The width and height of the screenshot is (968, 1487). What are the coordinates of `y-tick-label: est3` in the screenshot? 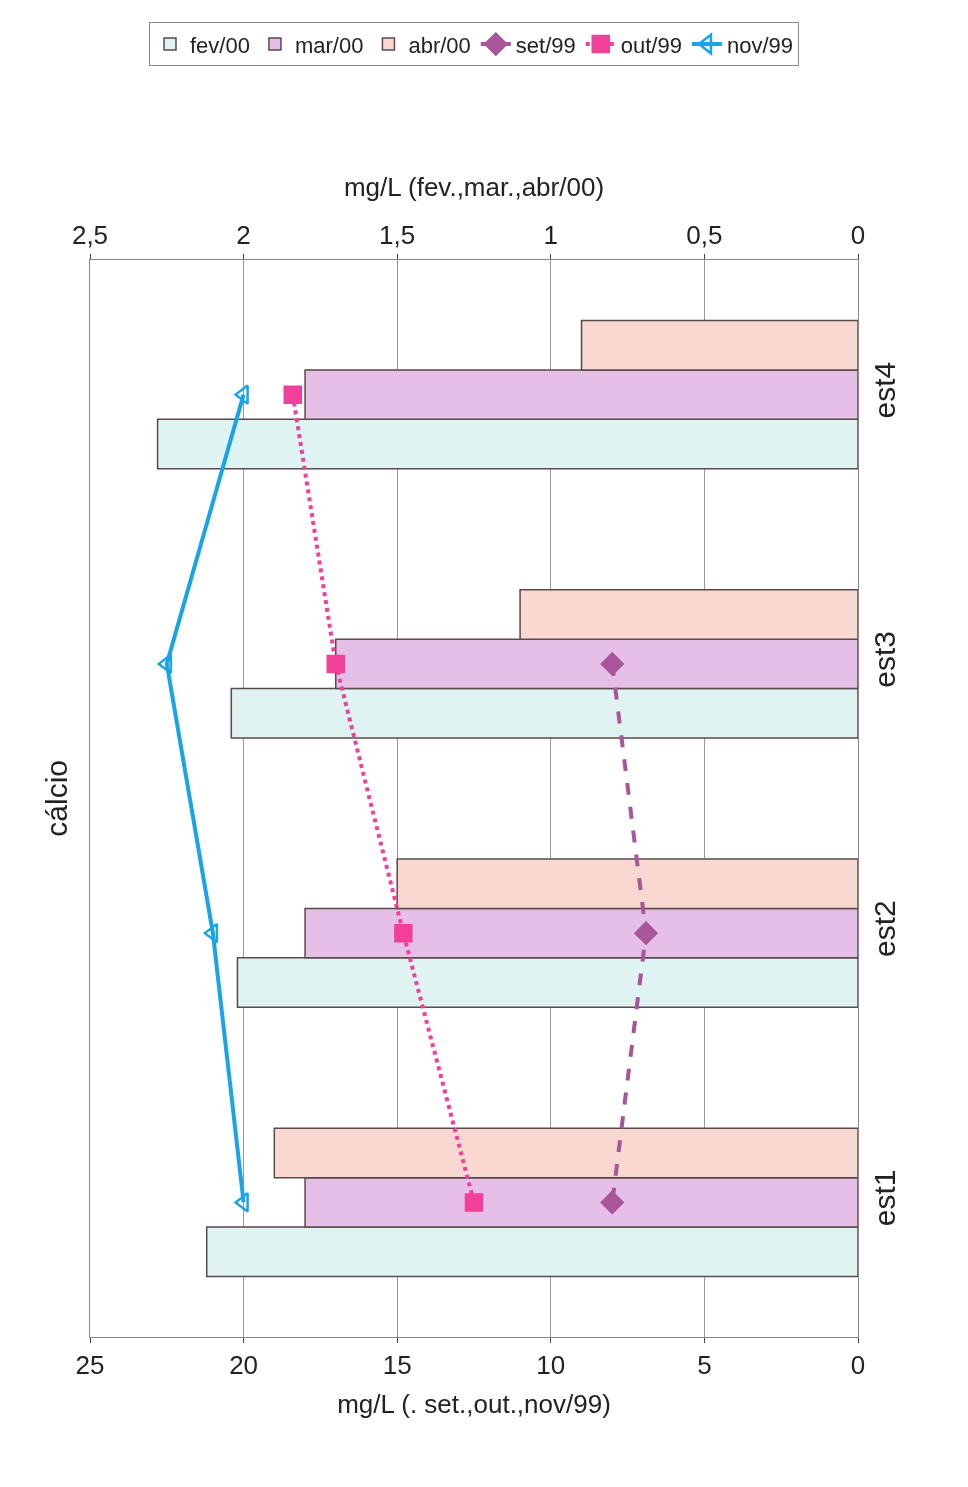 It's located at (884, 659).